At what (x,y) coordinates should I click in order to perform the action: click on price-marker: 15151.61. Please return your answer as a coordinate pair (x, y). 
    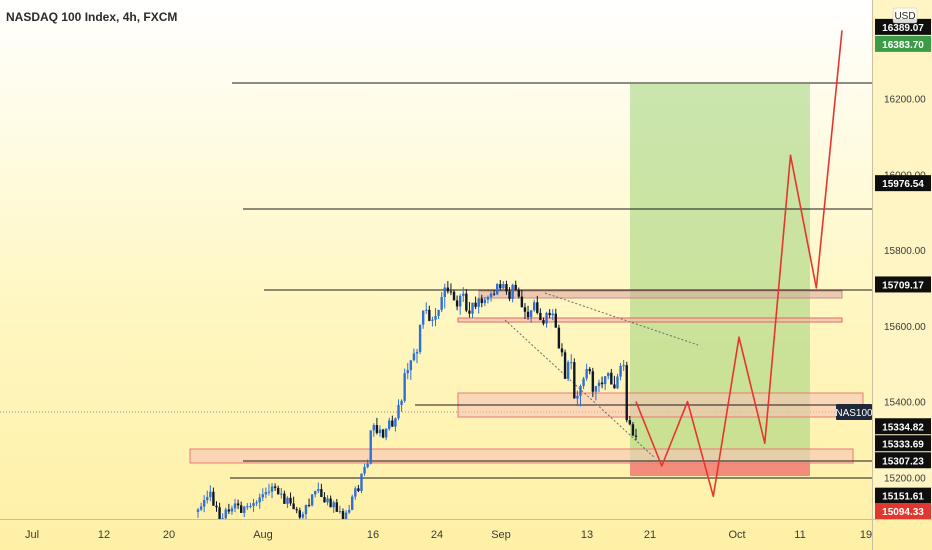
    Looking at the image, I should click on (903, 495).